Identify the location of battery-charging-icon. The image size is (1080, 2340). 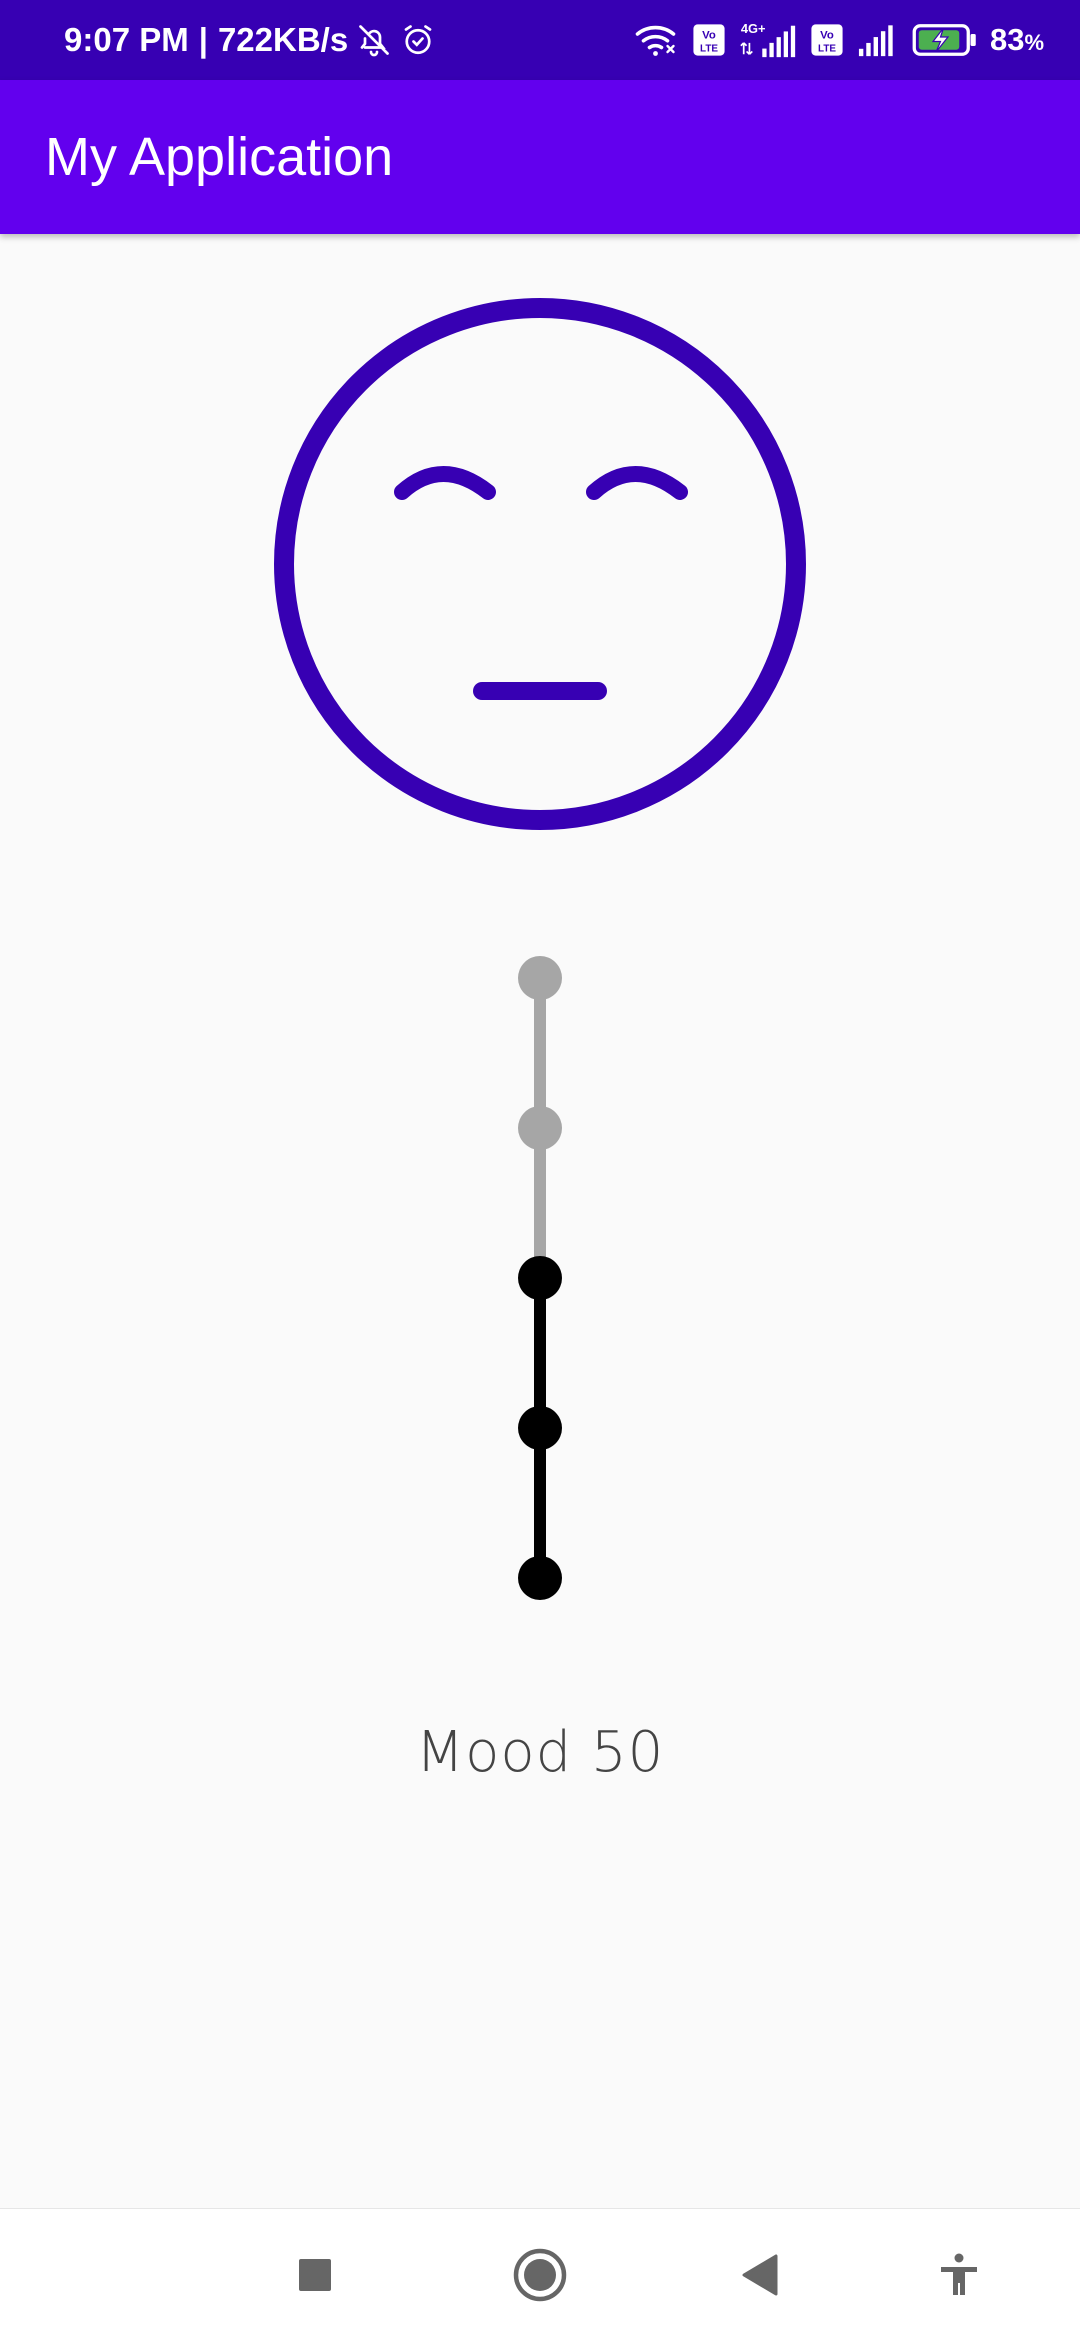
(945, 40).